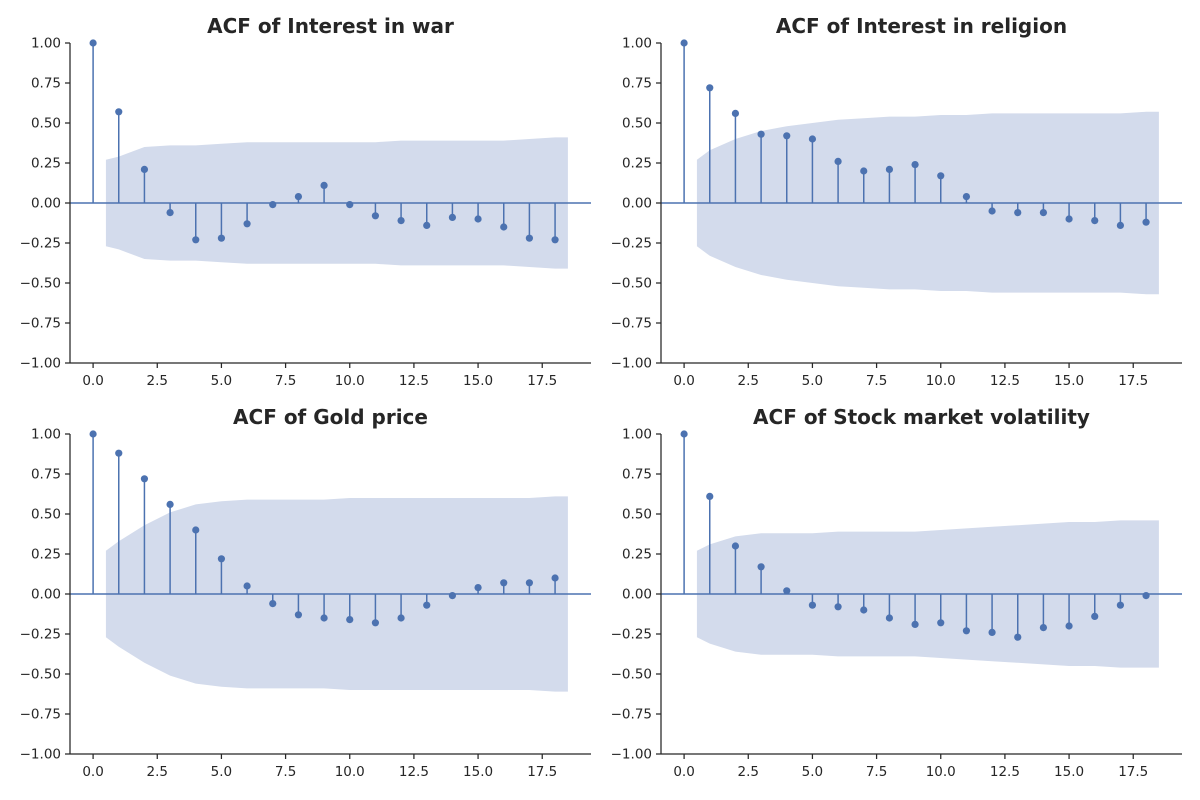 The height and width of the screenshot is (800, 1200). I want to click on panel-title: ACF of Interest in war, so click(330, 26).